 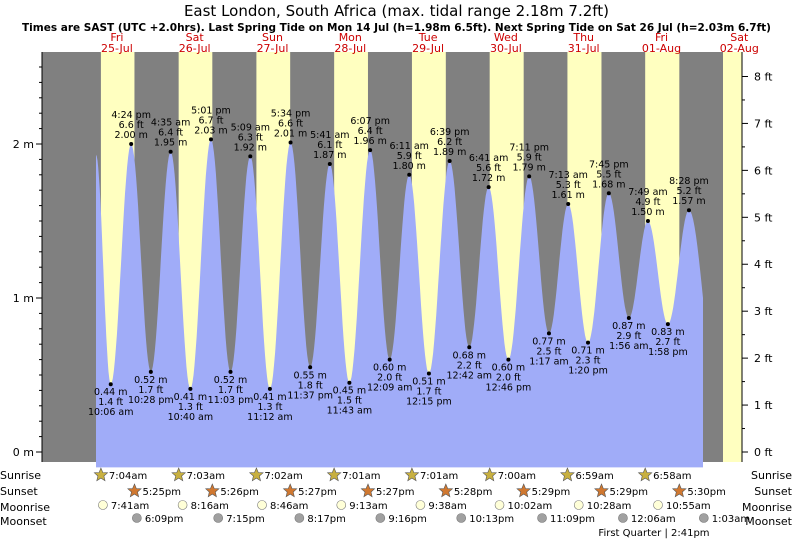 I want to click on y-right-tick-label: 6 ft, so click(x=763, y=170).